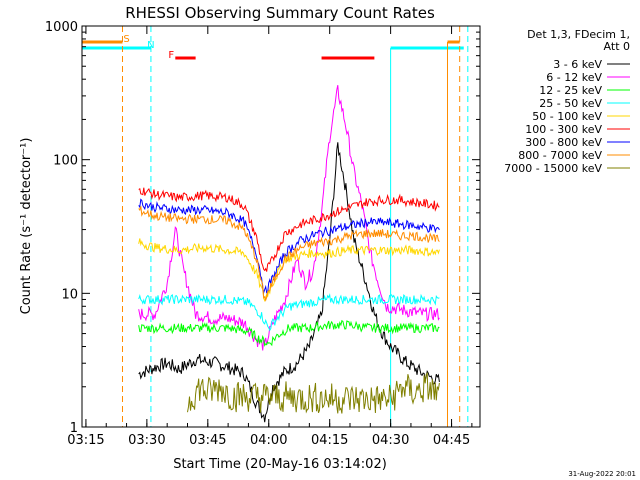 This screenshot has height=480, width=640. Describe the element at coordinates (570, 103) in the screenshot. I see `legend-label-3: 25 - 50 keV` at that location.